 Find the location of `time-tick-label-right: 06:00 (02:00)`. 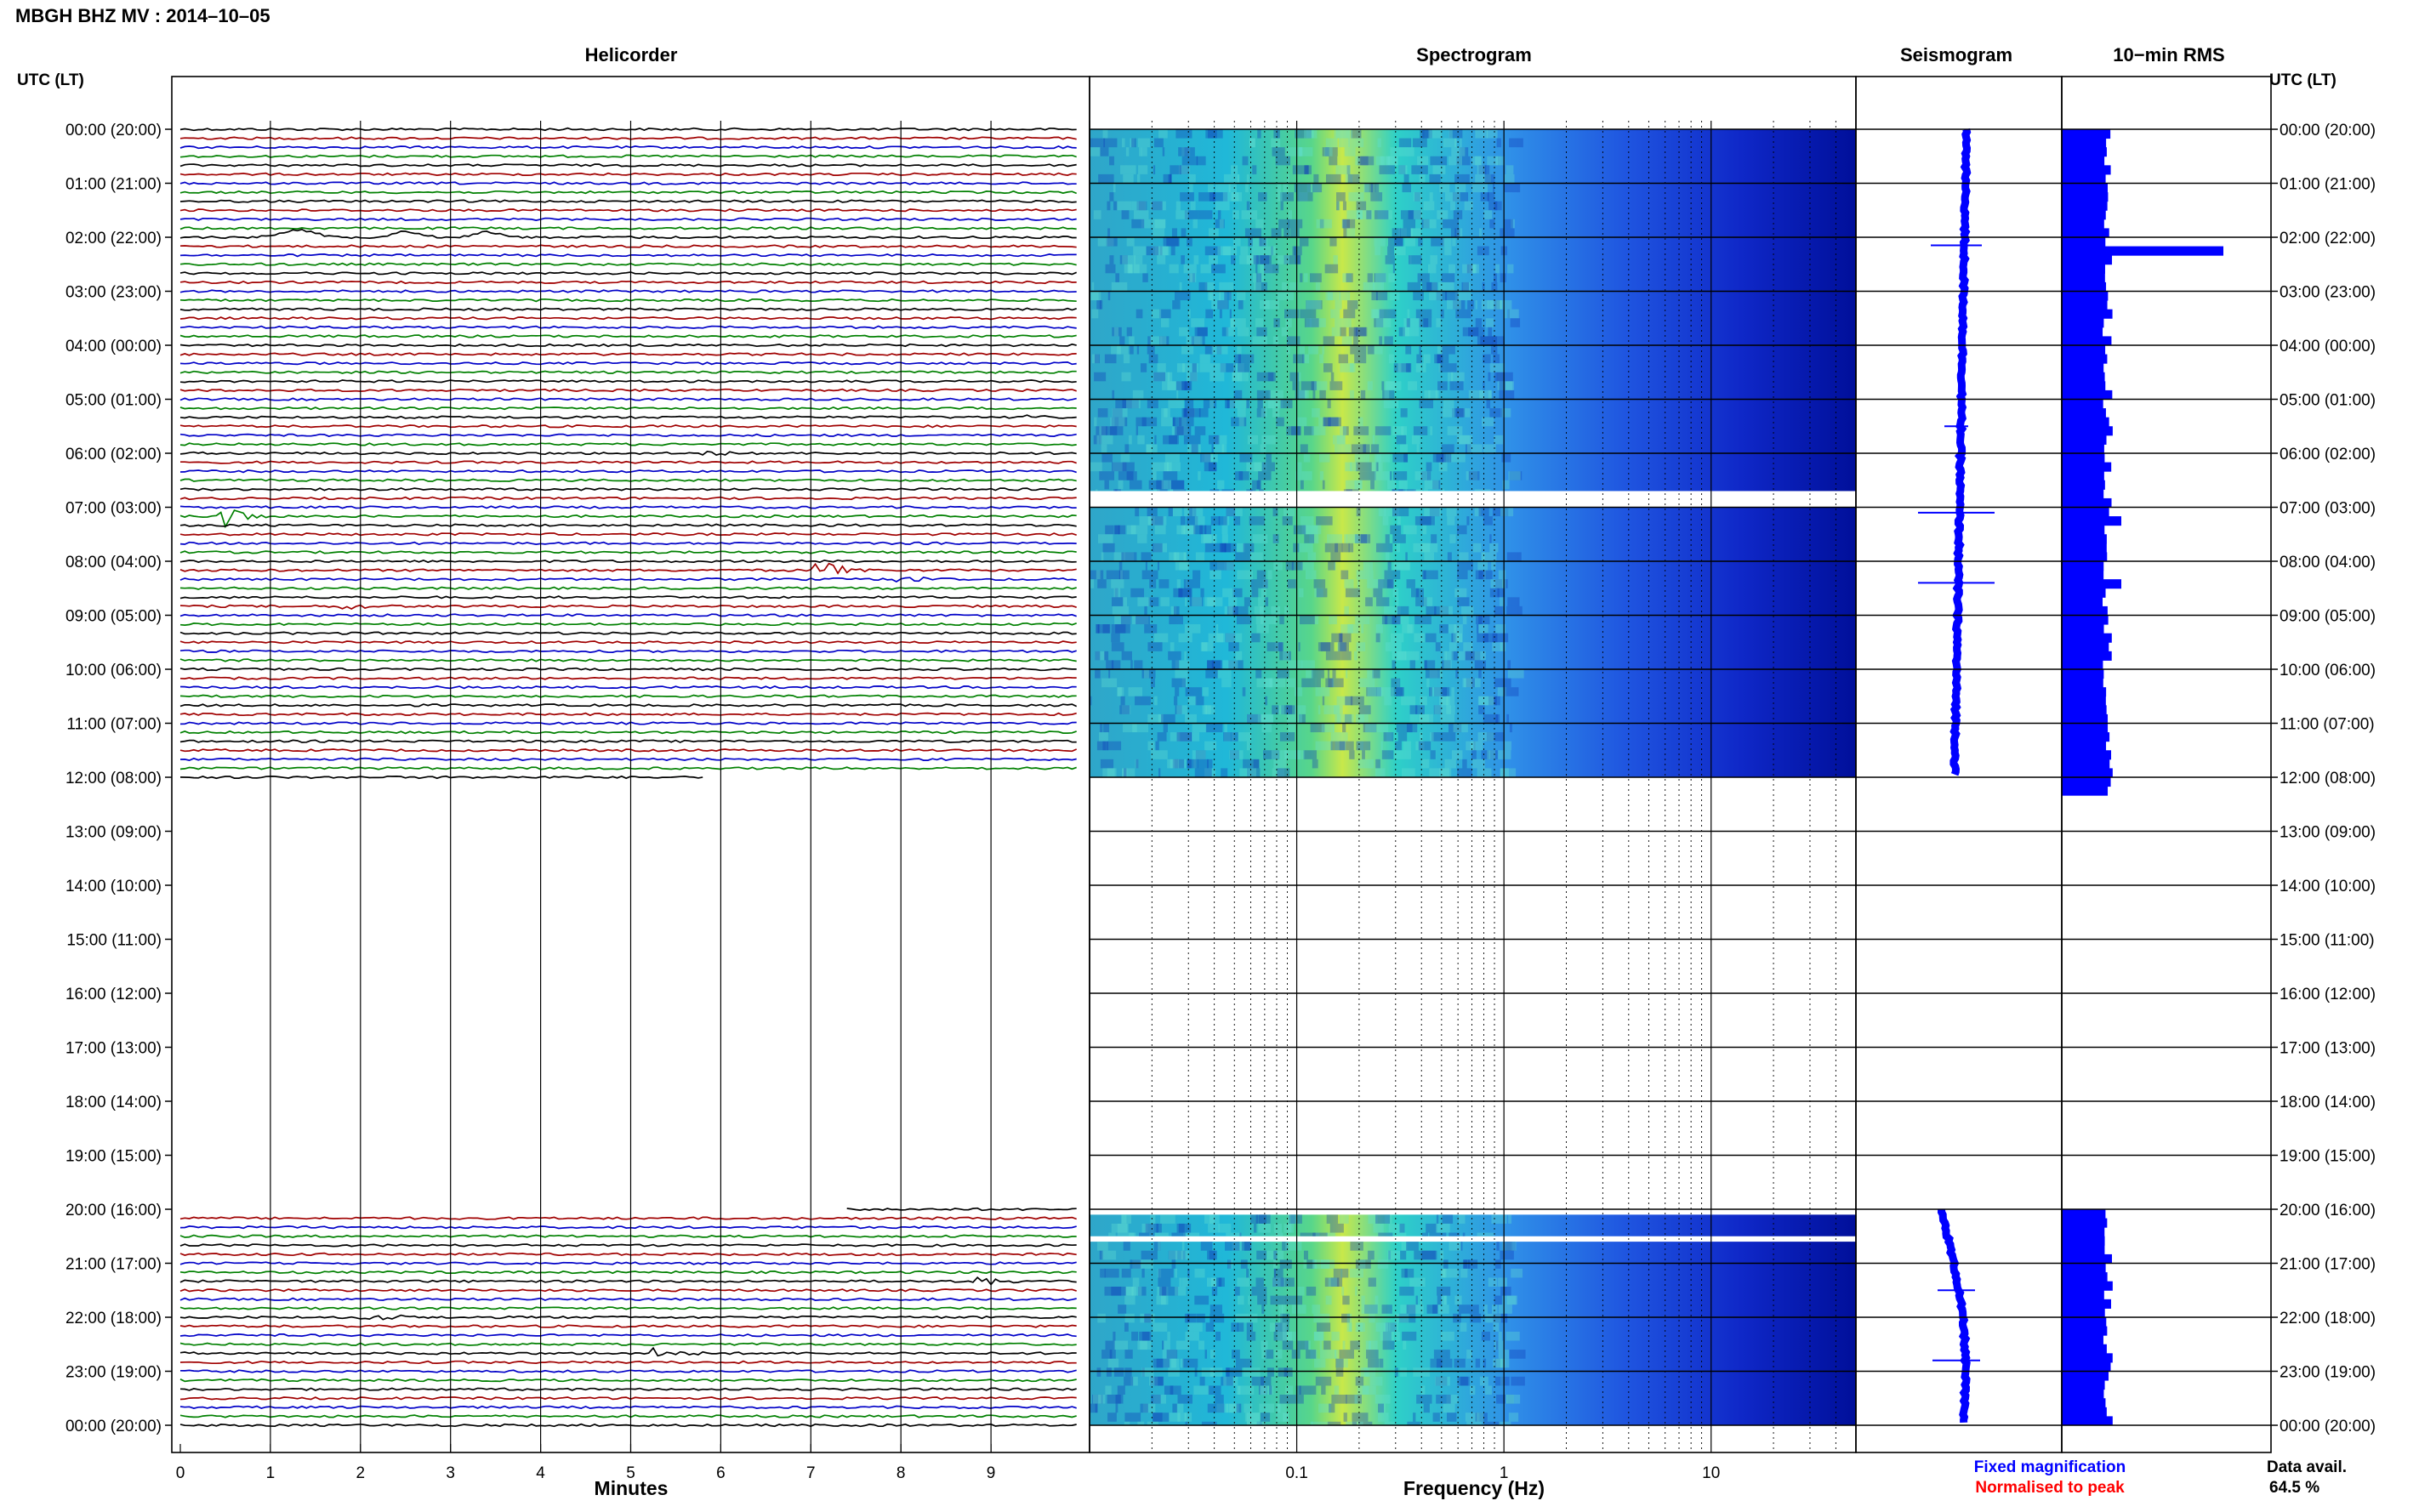

time-tick-label-right: 06:00 (02:00) is located at coordinates (2328, 454).